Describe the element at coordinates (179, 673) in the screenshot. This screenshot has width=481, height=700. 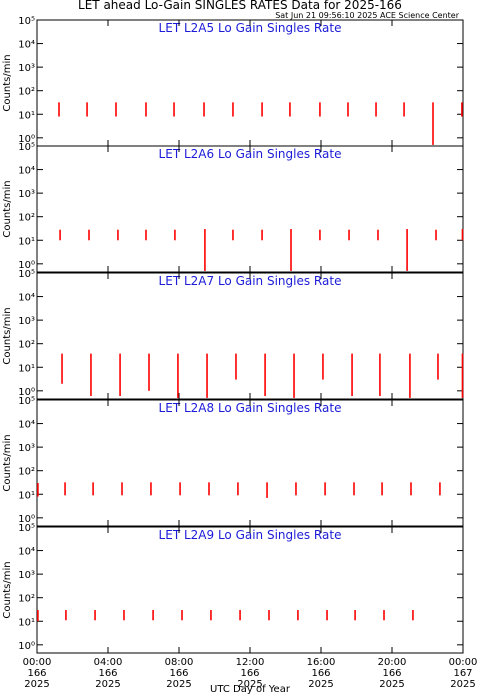
I see `x-tick-label: 08:00 166 2025` at that location.